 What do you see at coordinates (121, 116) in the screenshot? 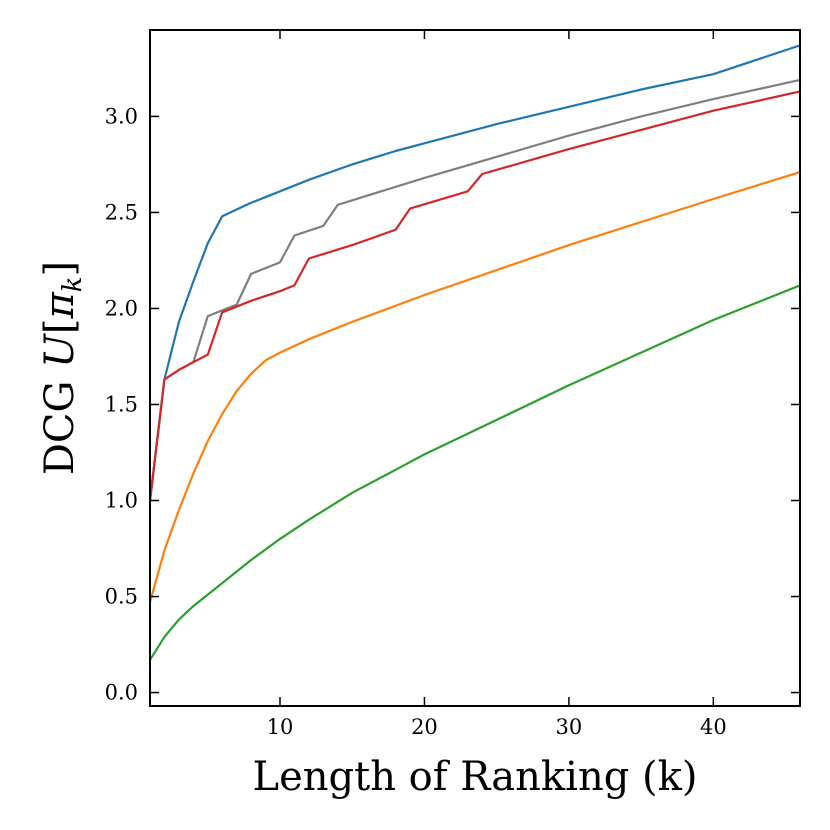
I see `y-tick-label: 3.0` at bounding box center [121, 116].